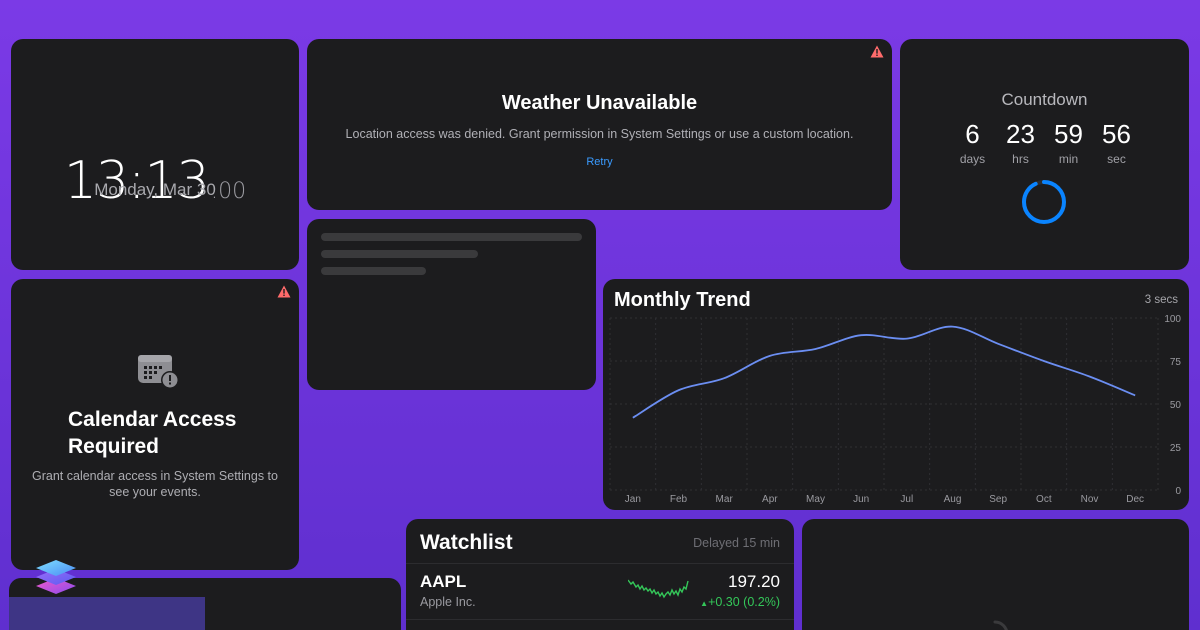 This screenshot has width=1200, height=630. I want to click on countdown-seconds-label: sec, so click(1116, 159).